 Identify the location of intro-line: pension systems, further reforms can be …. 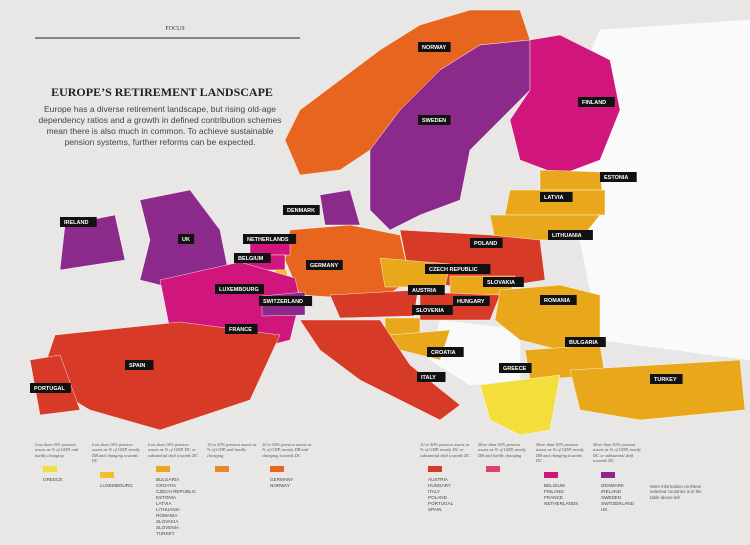
(160, 142).